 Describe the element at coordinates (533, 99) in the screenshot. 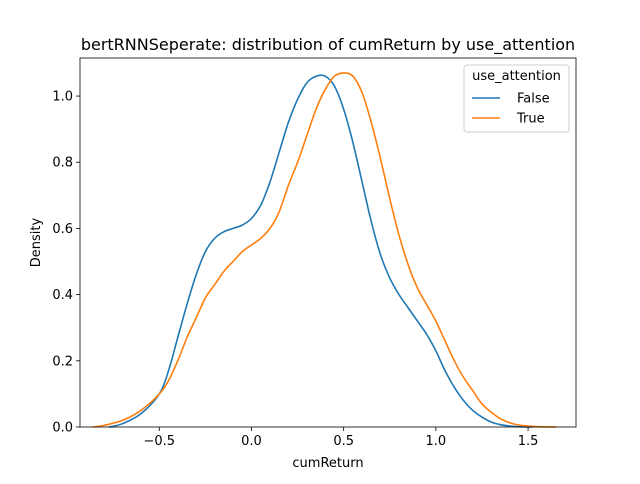

I see `legend-label-false: False` at that location.